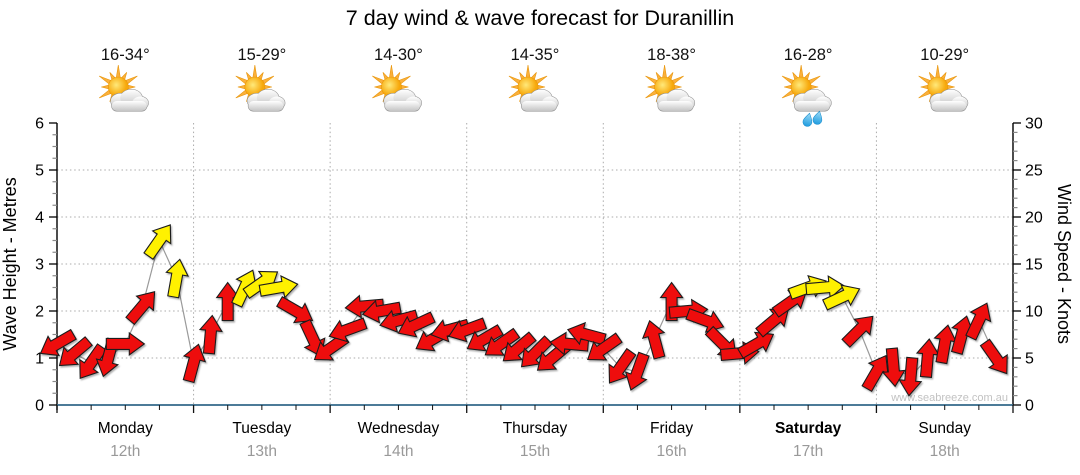 This screenshot has height=475, width=1080. I want to click on sun-cloud-shower-icon, so click(806, 95).